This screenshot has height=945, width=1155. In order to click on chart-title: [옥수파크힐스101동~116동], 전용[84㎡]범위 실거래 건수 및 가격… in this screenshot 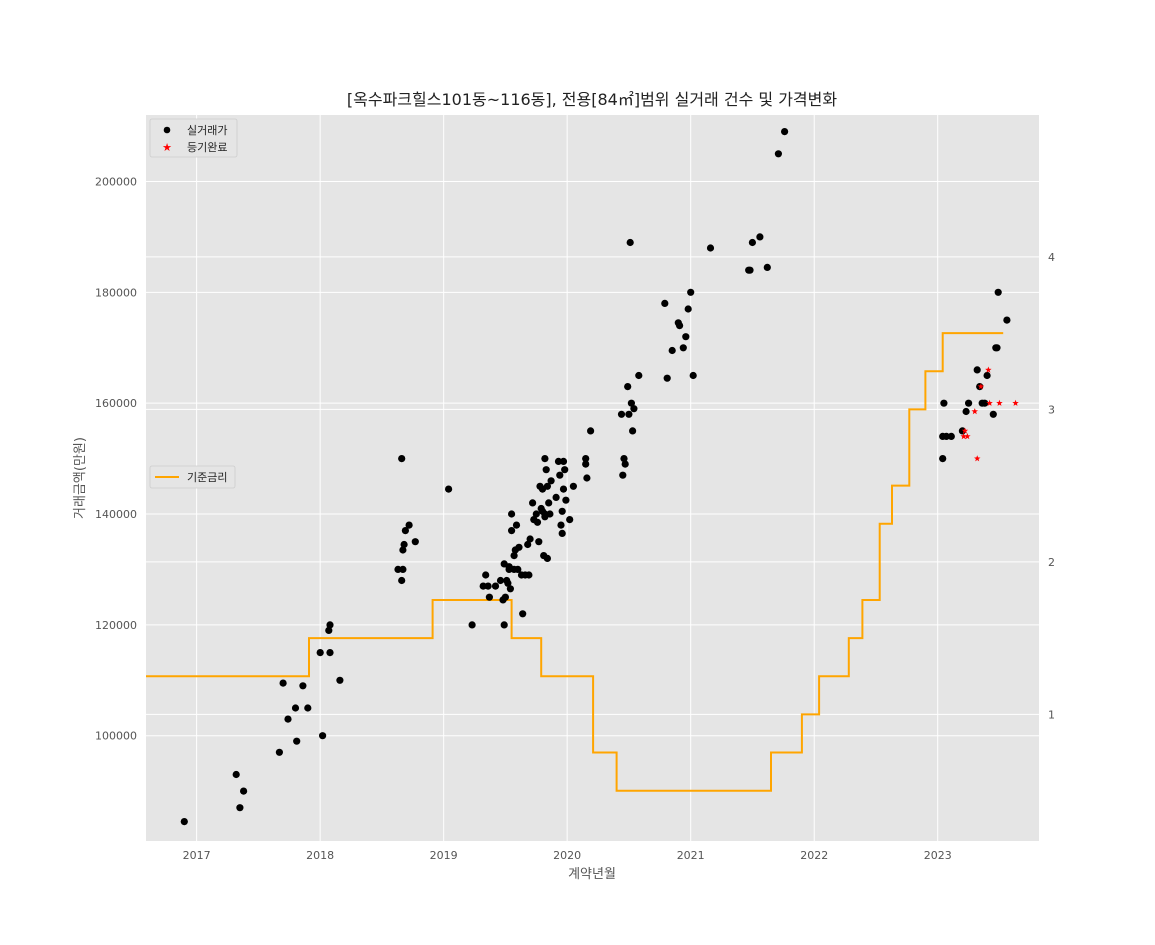, I will do `click(592, 99)`.